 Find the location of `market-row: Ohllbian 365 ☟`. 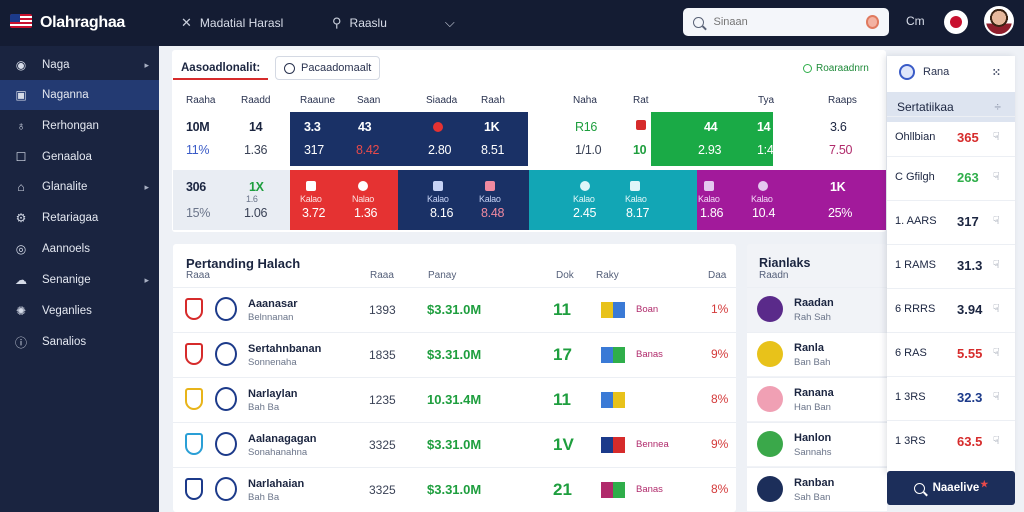

market-row: Ohllbian 365 ☟ is located at coordinates (951, 138).